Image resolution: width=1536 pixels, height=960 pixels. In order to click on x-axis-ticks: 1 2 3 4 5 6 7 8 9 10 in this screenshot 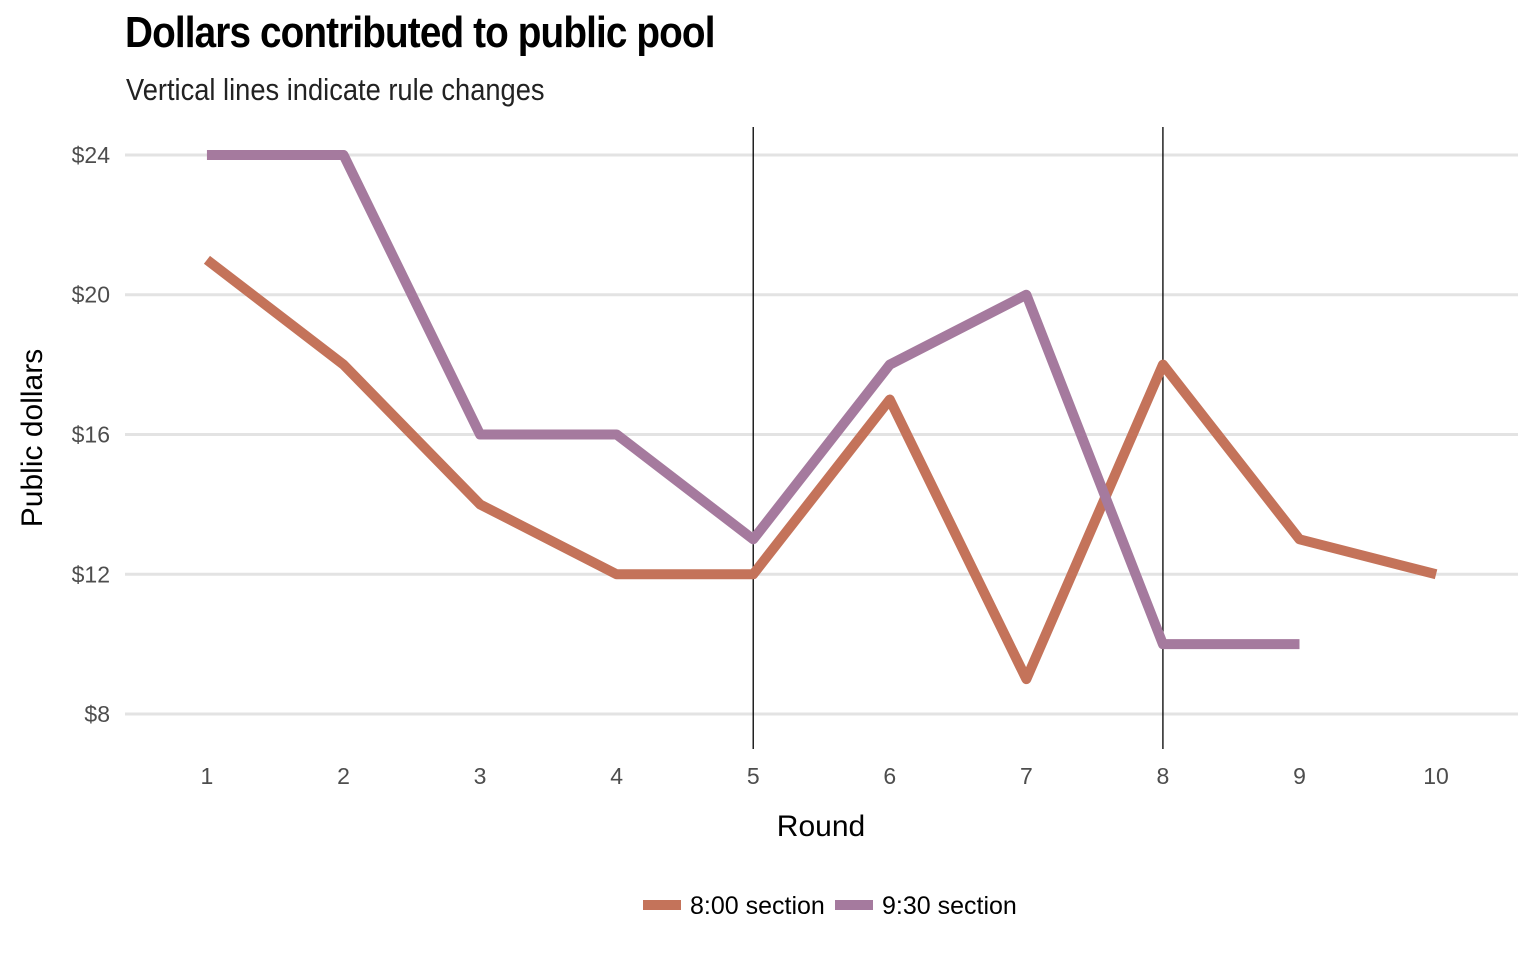, I will do `click(825, 776)`.